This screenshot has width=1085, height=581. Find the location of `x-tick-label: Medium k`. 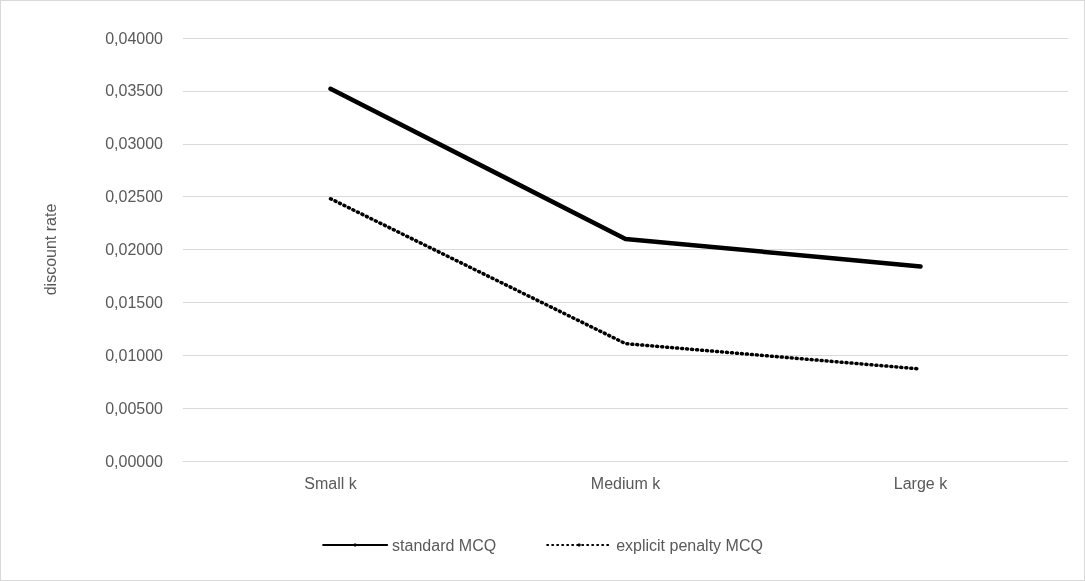

x-tick-label: Medium k is located at coordinates (626, 483).